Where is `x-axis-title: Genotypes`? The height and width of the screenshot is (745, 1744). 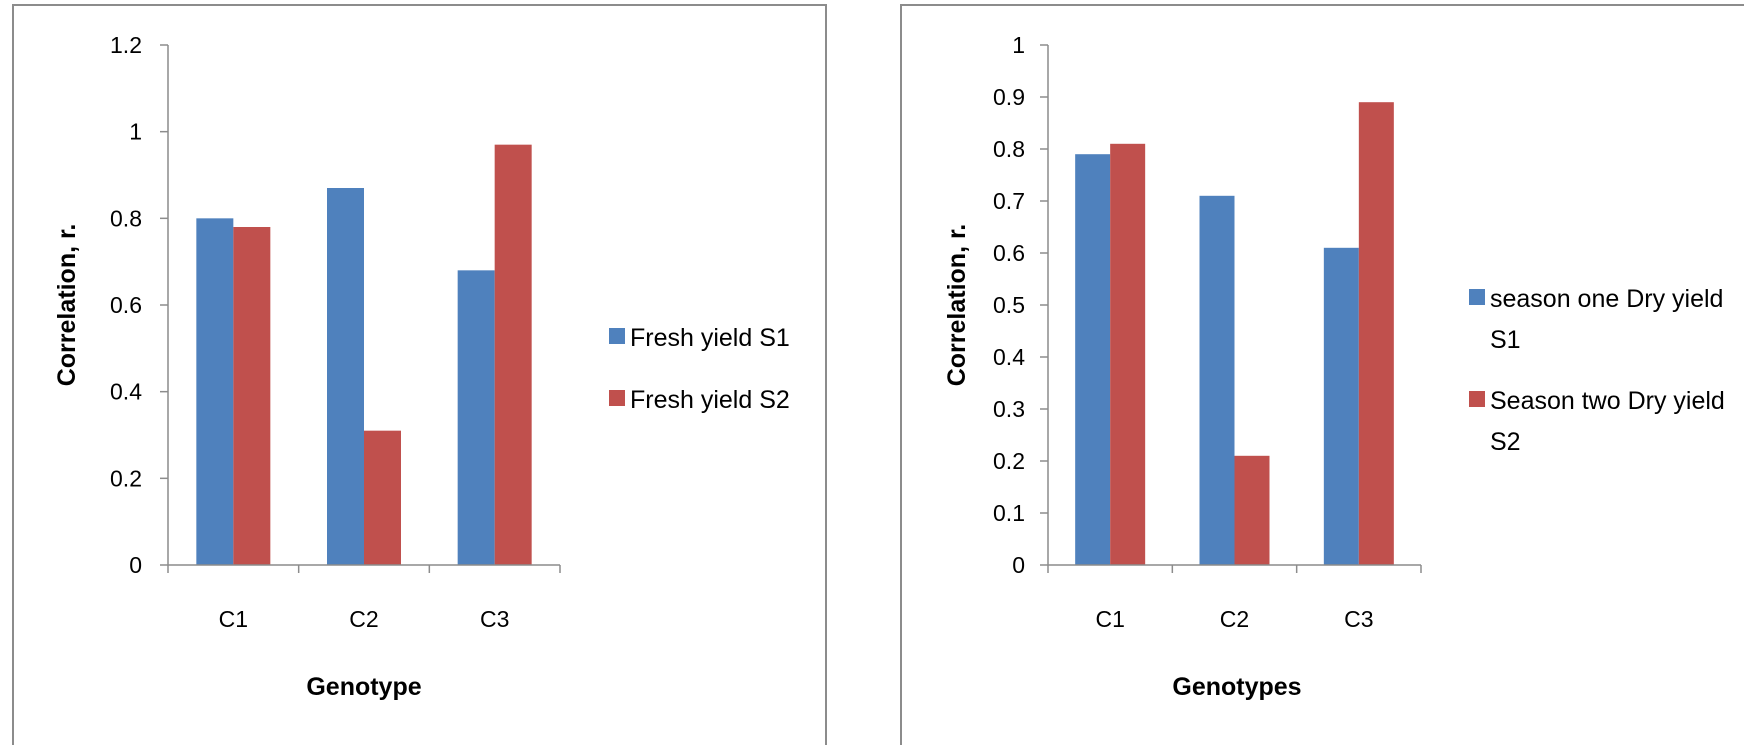 x-axis-title: Genotypes is located at coordinates (1236, 687).